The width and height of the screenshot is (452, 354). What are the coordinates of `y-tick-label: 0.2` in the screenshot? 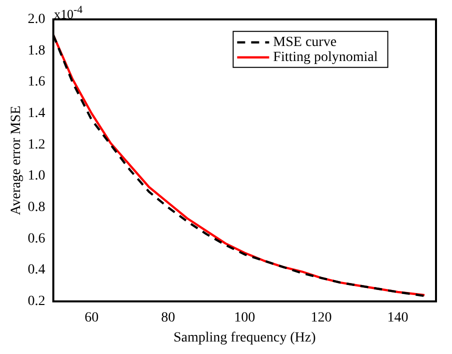 It's located at (37, 302).